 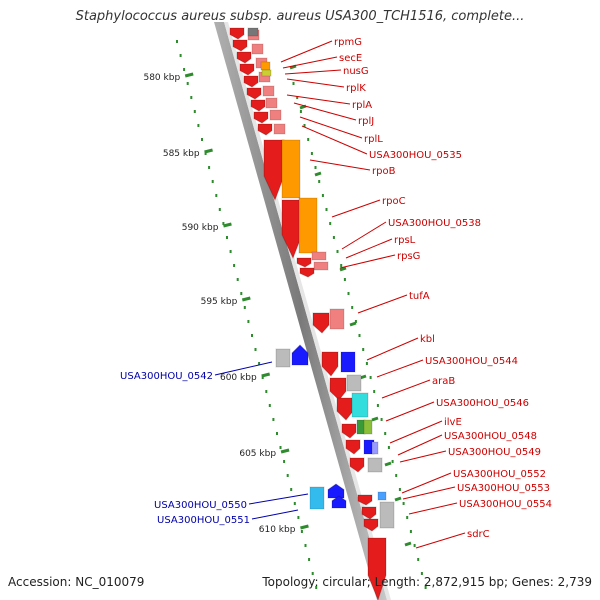 I want to click on scale-tick-label: 585 kbp, so click(x=181, y=154).